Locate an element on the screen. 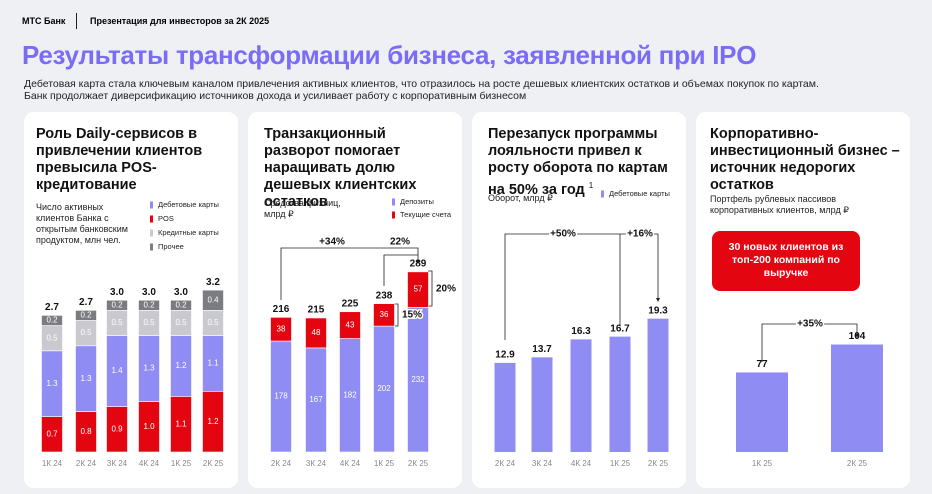 The image size is (932, 494). value-label: 77 is located at coordinates (762, 364).